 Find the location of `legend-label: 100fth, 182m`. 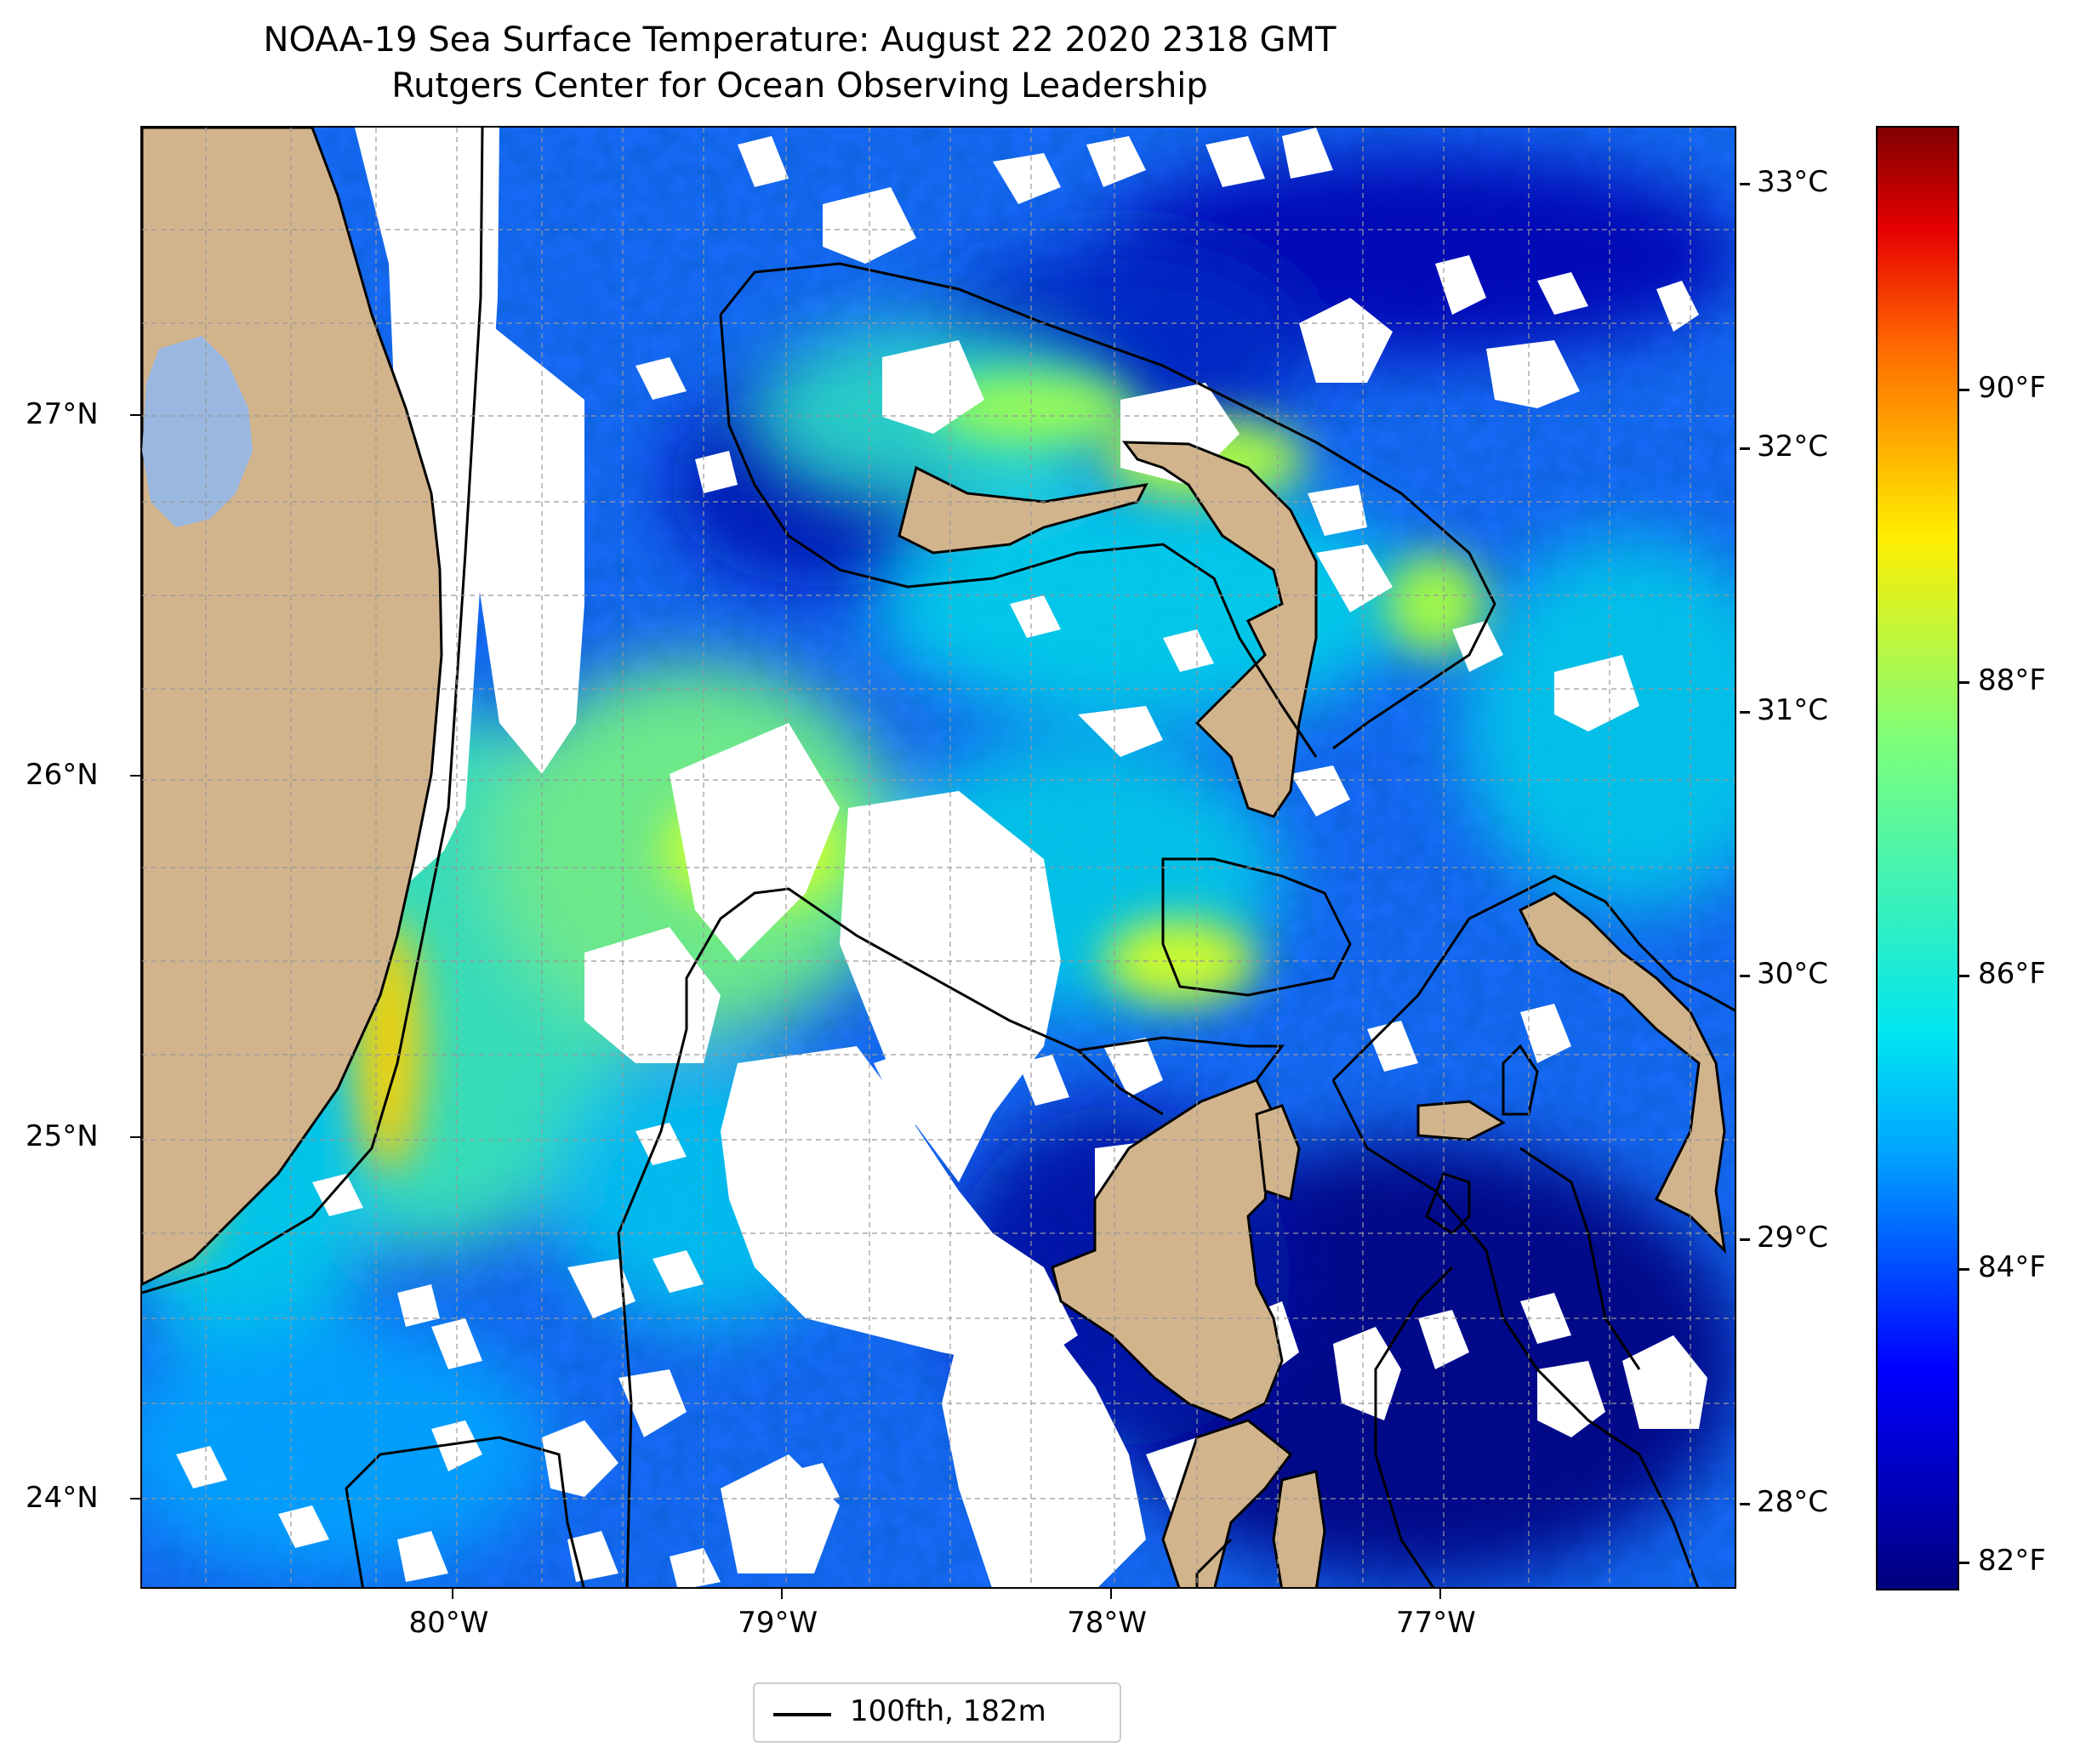

legend-label: 100fth, 182m is located at coordinates (948, 1711).